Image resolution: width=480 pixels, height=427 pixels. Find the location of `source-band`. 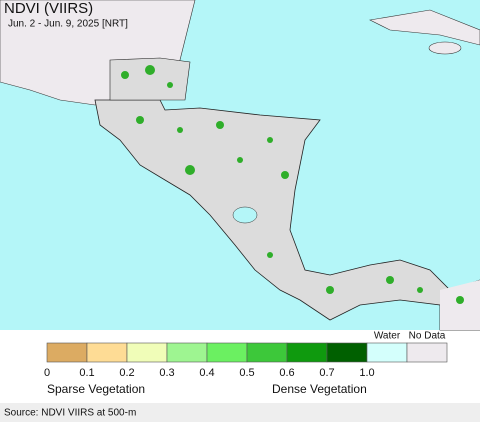

source-band is located at coordinates (240, 412).